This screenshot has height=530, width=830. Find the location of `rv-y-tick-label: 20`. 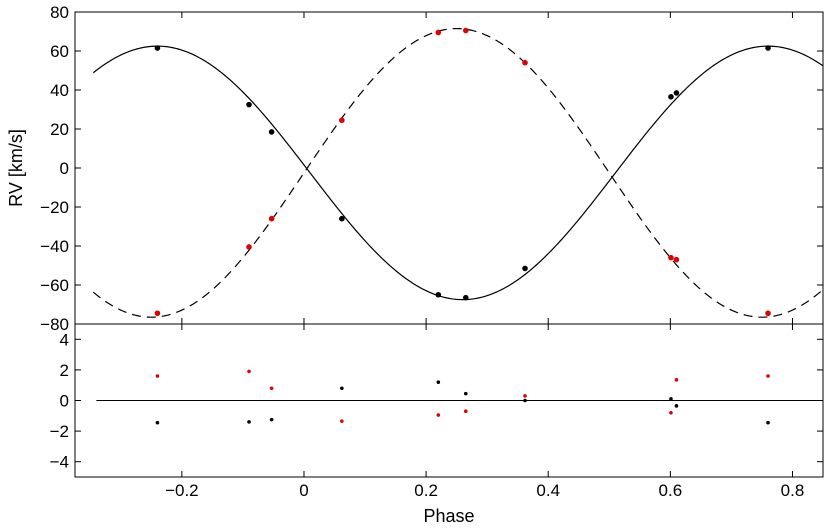

rv-y-tick-label: 20 is located at coordinates (59, 129).